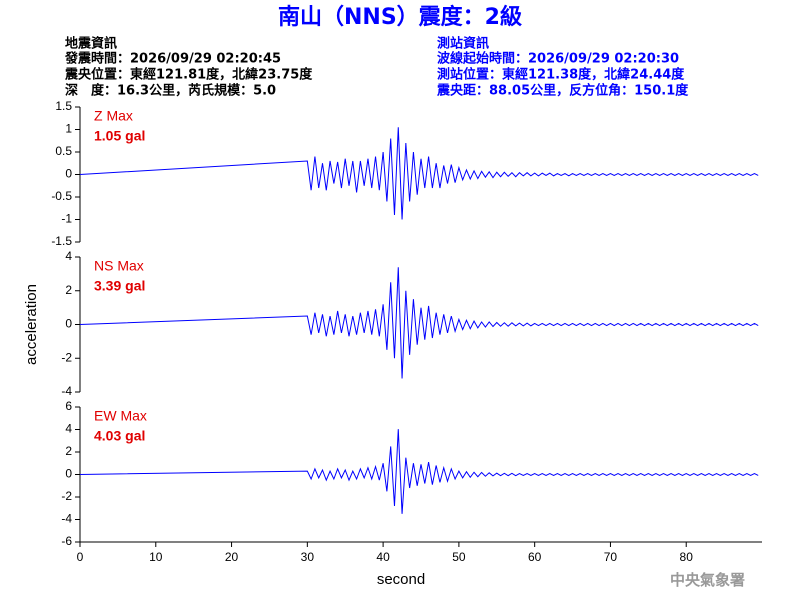 The height and width of the screenshot is (600, 800). I want to click on y-tick-label: 1, so click(68, 129).